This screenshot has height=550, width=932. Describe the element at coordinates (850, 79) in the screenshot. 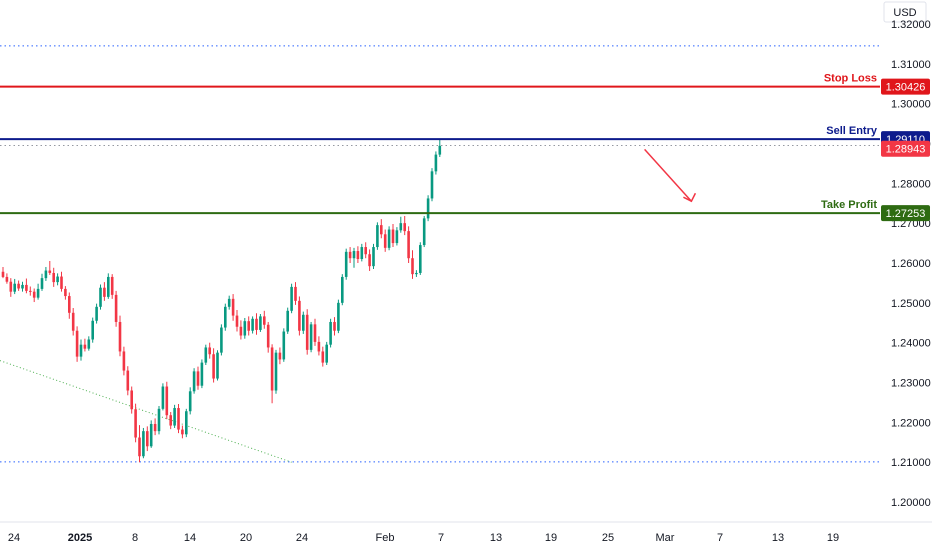

I see `level-label-stop-loss: Stop Loss` at that location.